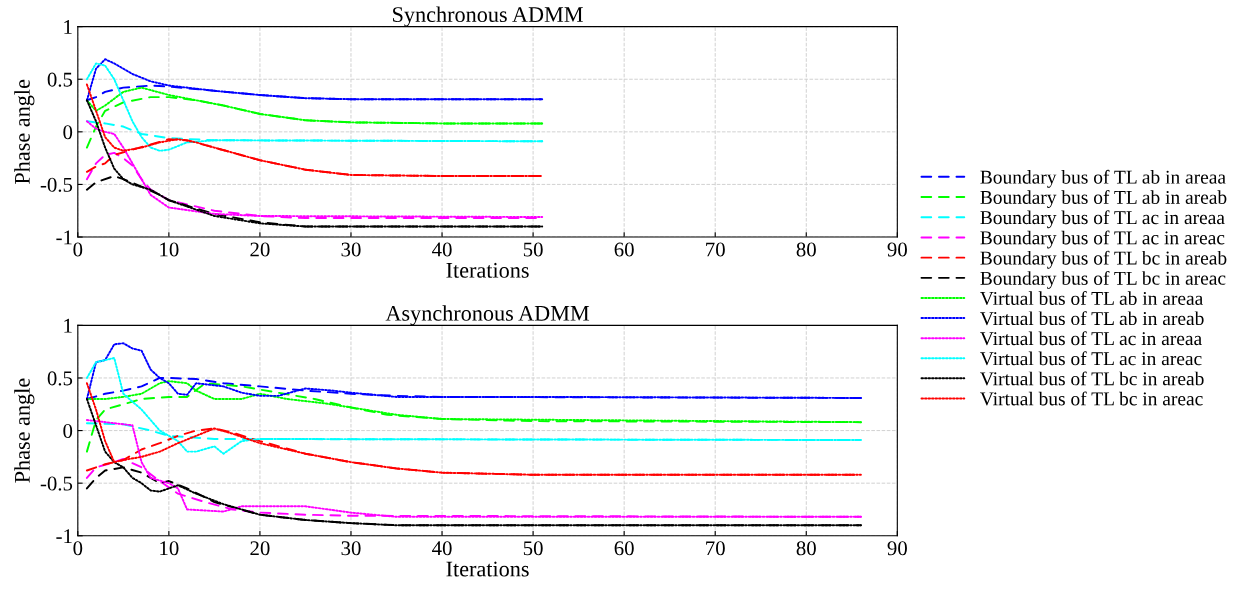 The width and height of the screenshot is (1255, 592). What do you see at coordinates (1102, 219) in the screenshot?
I see `legend-label: Boundary bus of TL ac in areaa` at bounding box center [1102, 219].